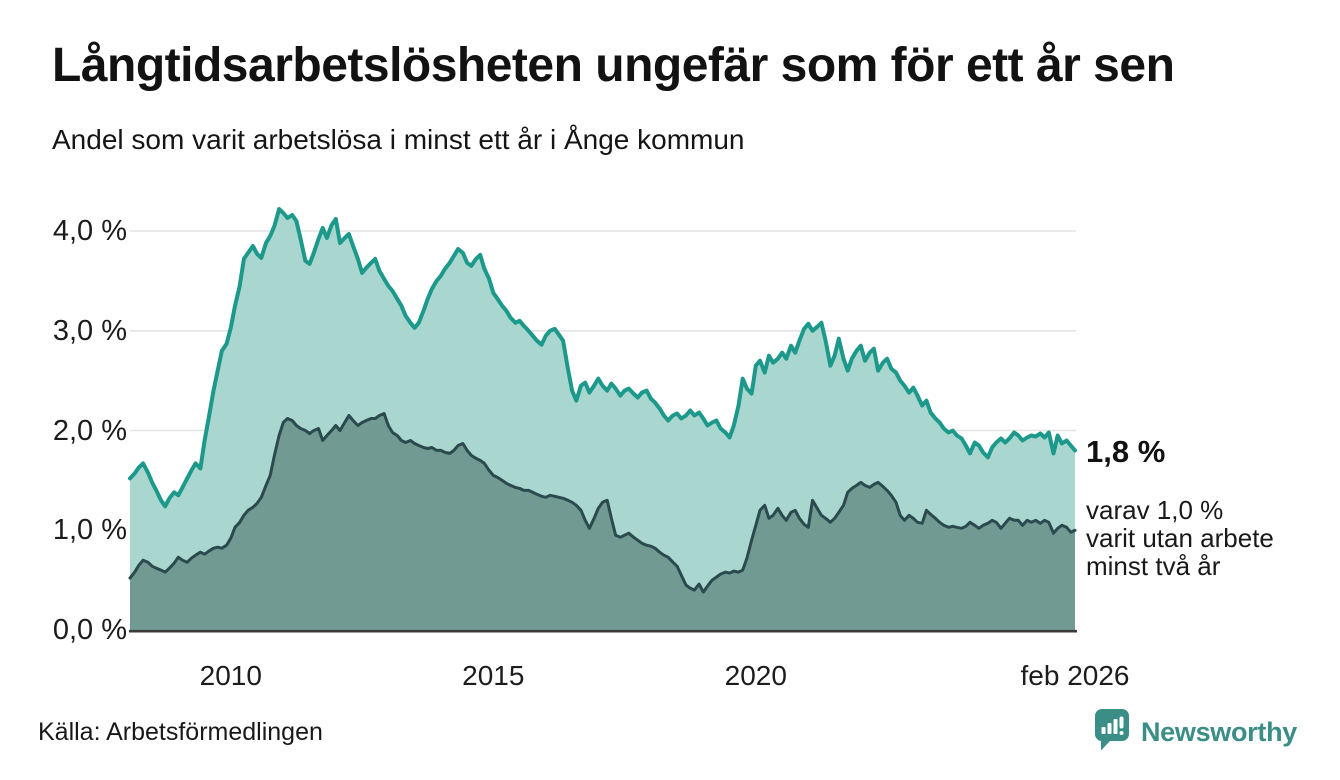 The height and width of the screenshot is (780, 1340). What do you see at coordinates (1218, 732) in the screenshot?
I see `brand-name: Newsworthy` at bounding box center [1218, 732].